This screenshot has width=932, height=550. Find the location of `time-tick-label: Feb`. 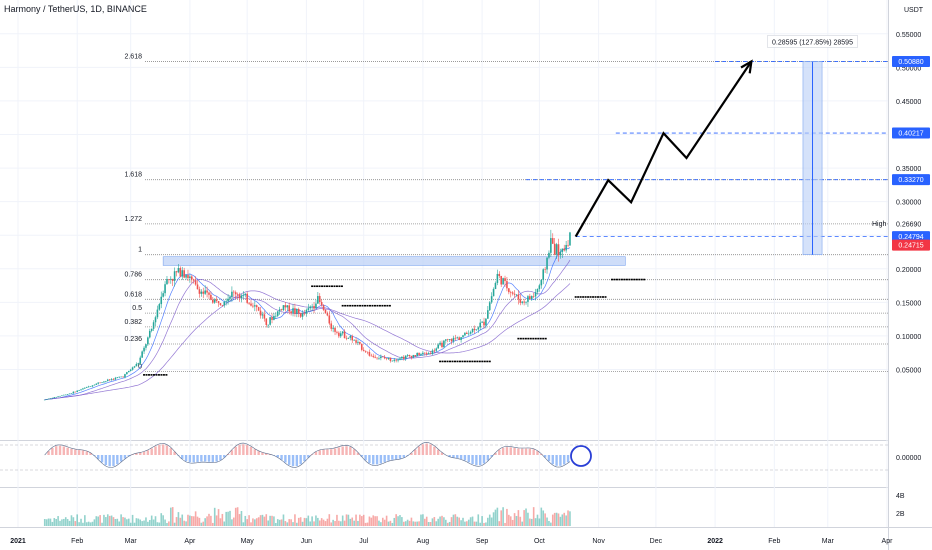

time-tick-label: Feb is located at coordinates (77, 541).